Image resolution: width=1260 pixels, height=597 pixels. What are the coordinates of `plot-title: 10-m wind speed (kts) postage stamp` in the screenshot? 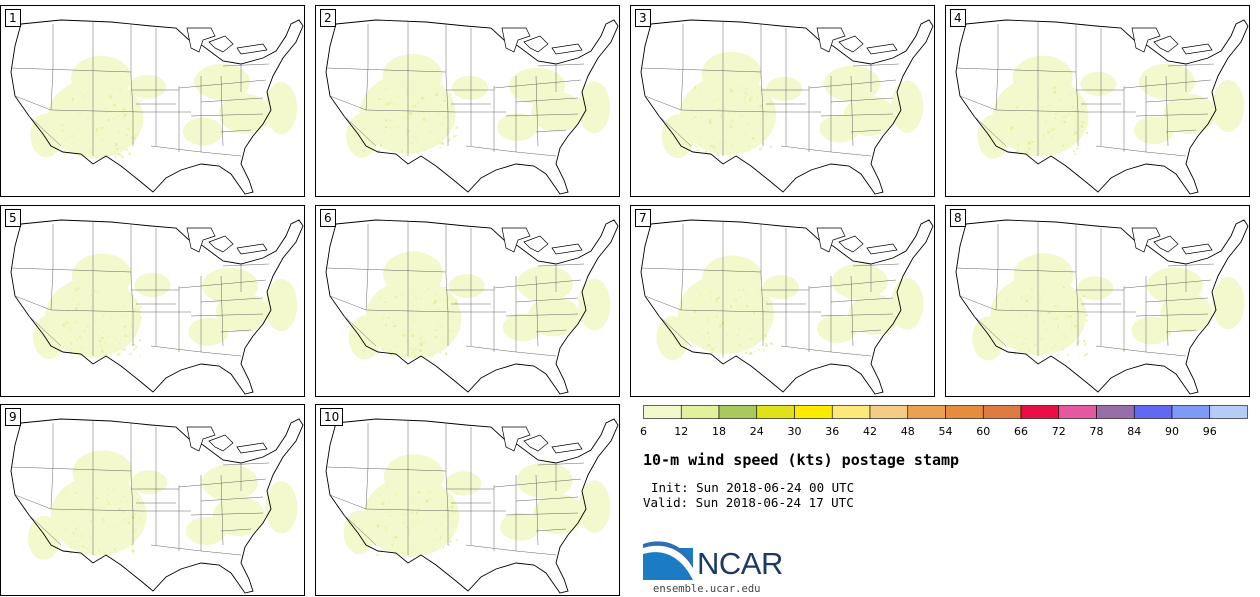 It's located at (801, 460).